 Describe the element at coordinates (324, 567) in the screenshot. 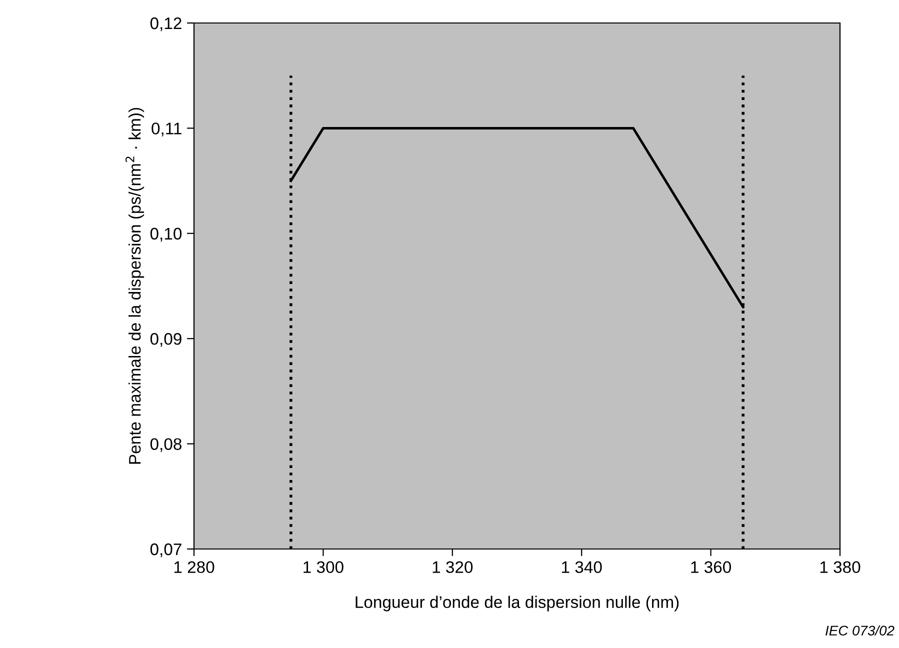

I see `x-tick-label: 1 300` at that location.